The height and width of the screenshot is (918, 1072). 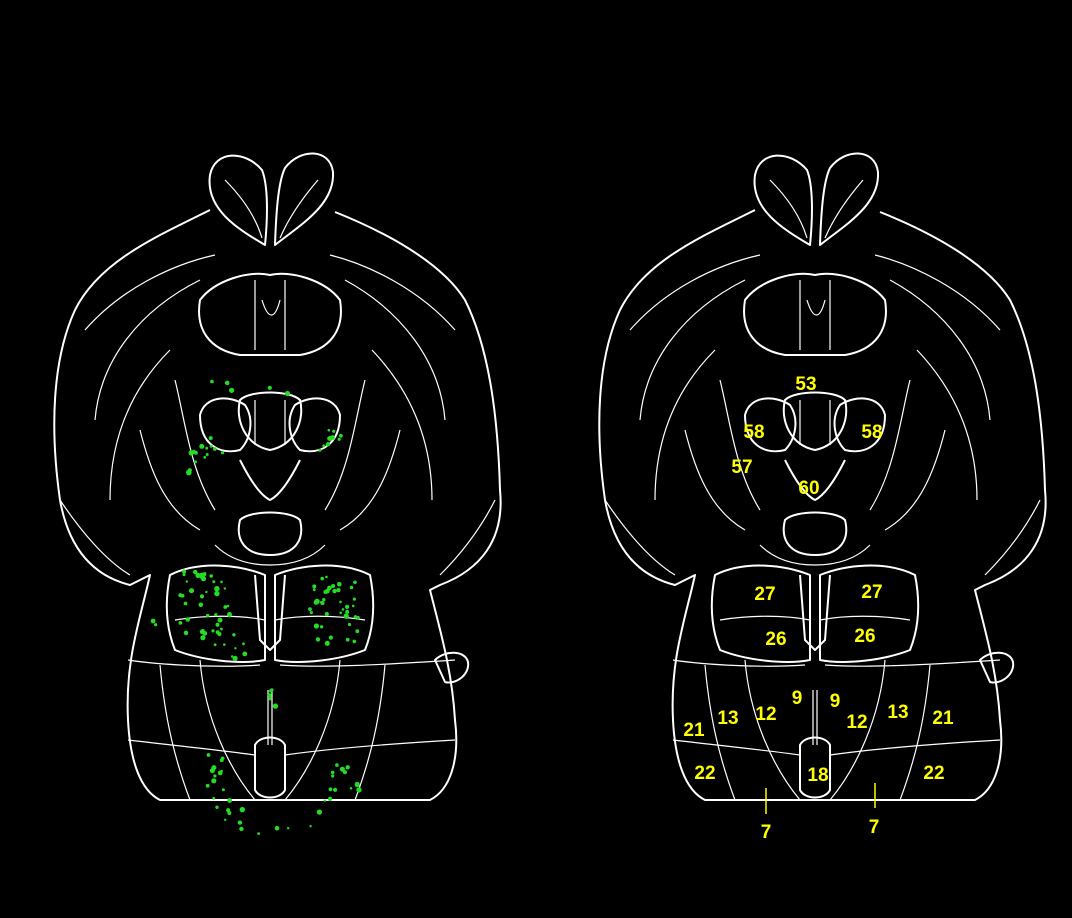 I want to click on region-label-53: 53, so click(x=805, y=384).